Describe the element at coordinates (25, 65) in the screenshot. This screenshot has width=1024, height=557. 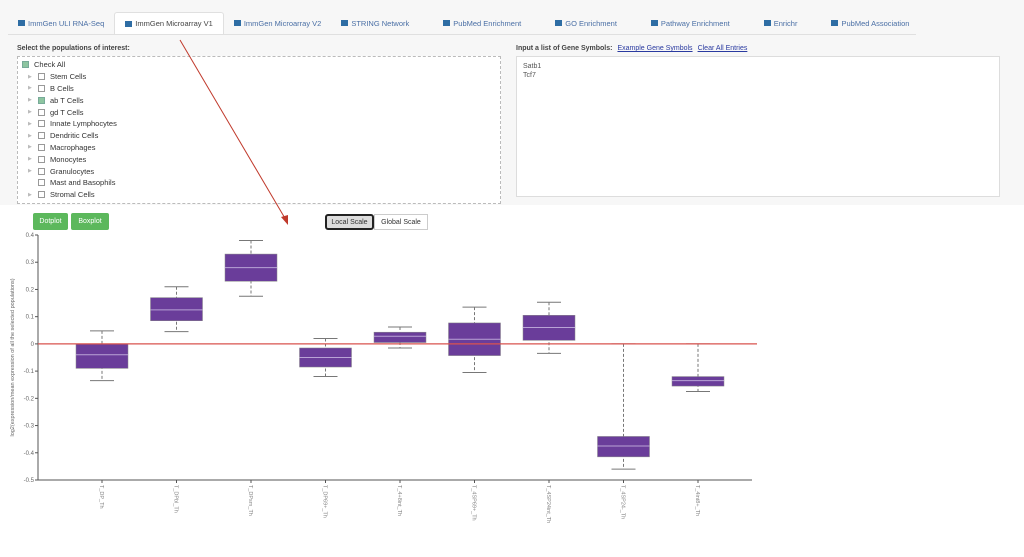
I see `check-all-checkbox` at that location.